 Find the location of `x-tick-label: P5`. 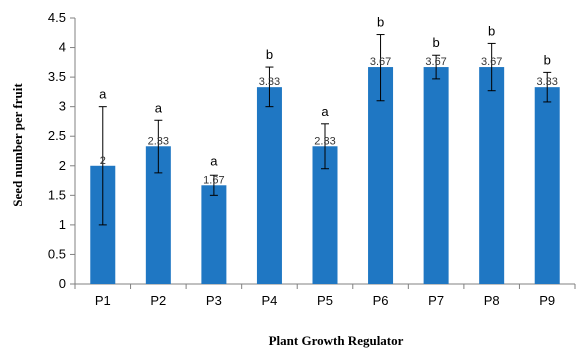

x-tick-label: P5 is located at coordinates (325, 300).